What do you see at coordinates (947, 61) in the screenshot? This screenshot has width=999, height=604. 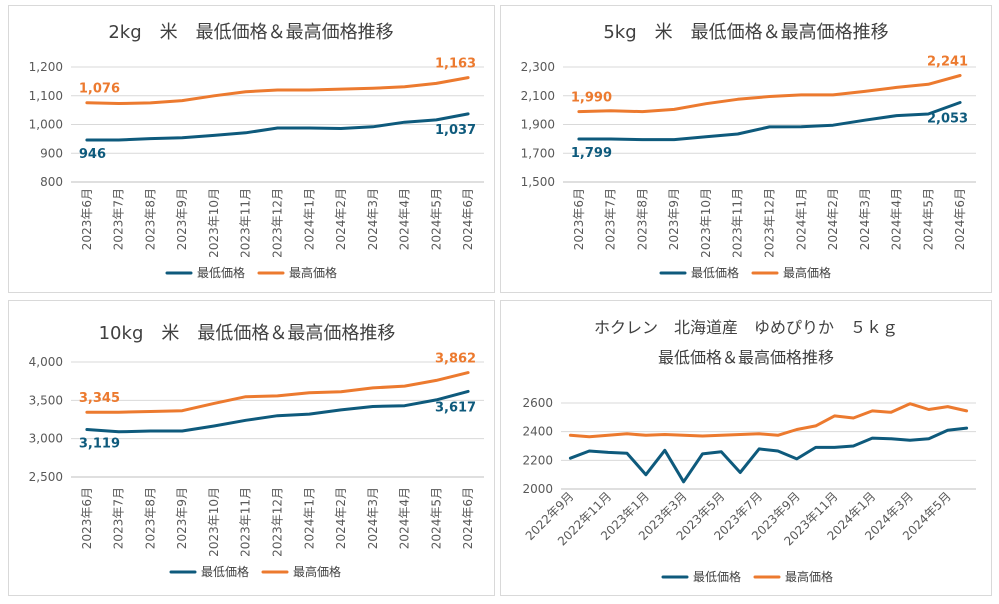 I see `data-label-max-last: 2,241` at bounding box center [947, 61].